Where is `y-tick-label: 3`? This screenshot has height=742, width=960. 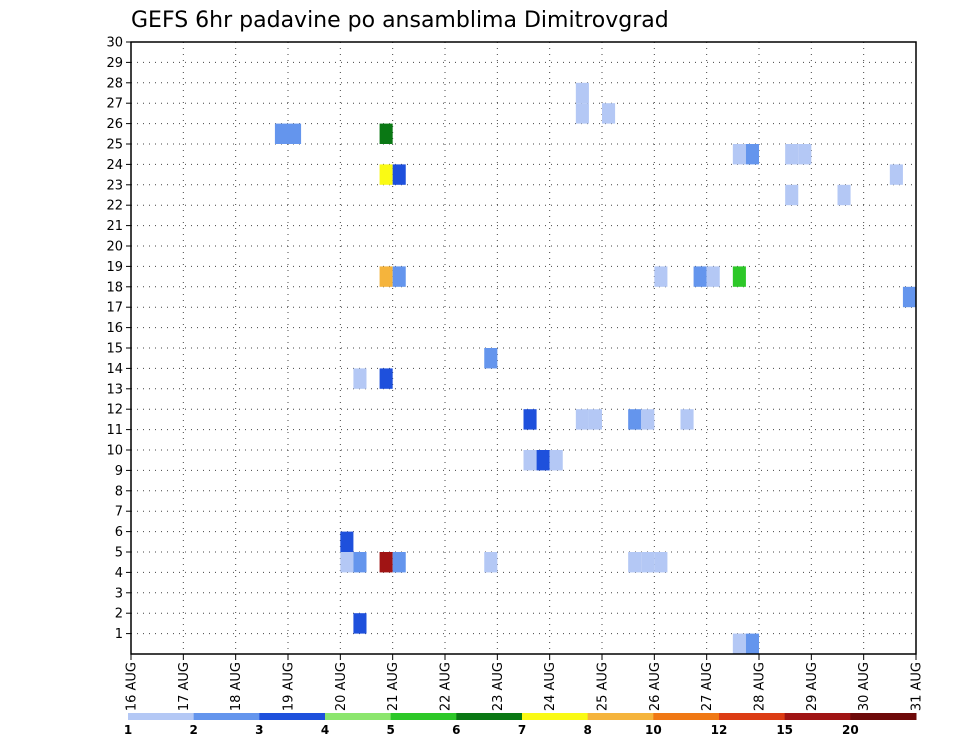 y-tick-label: 3 is located at coordinates (119, 593).